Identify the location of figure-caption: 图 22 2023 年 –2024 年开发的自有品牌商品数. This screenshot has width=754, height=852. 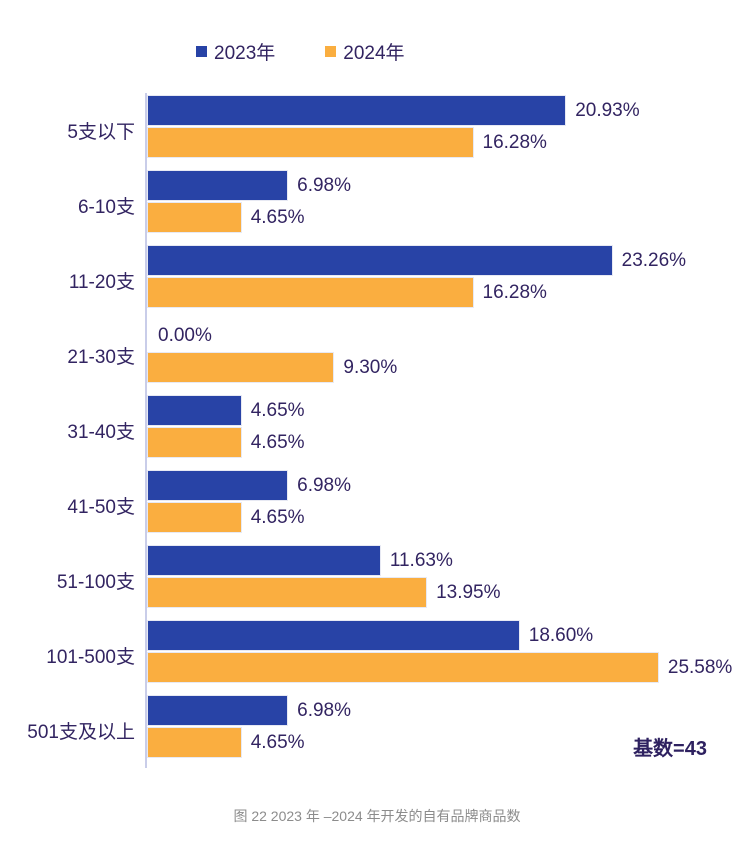
(377, 816).